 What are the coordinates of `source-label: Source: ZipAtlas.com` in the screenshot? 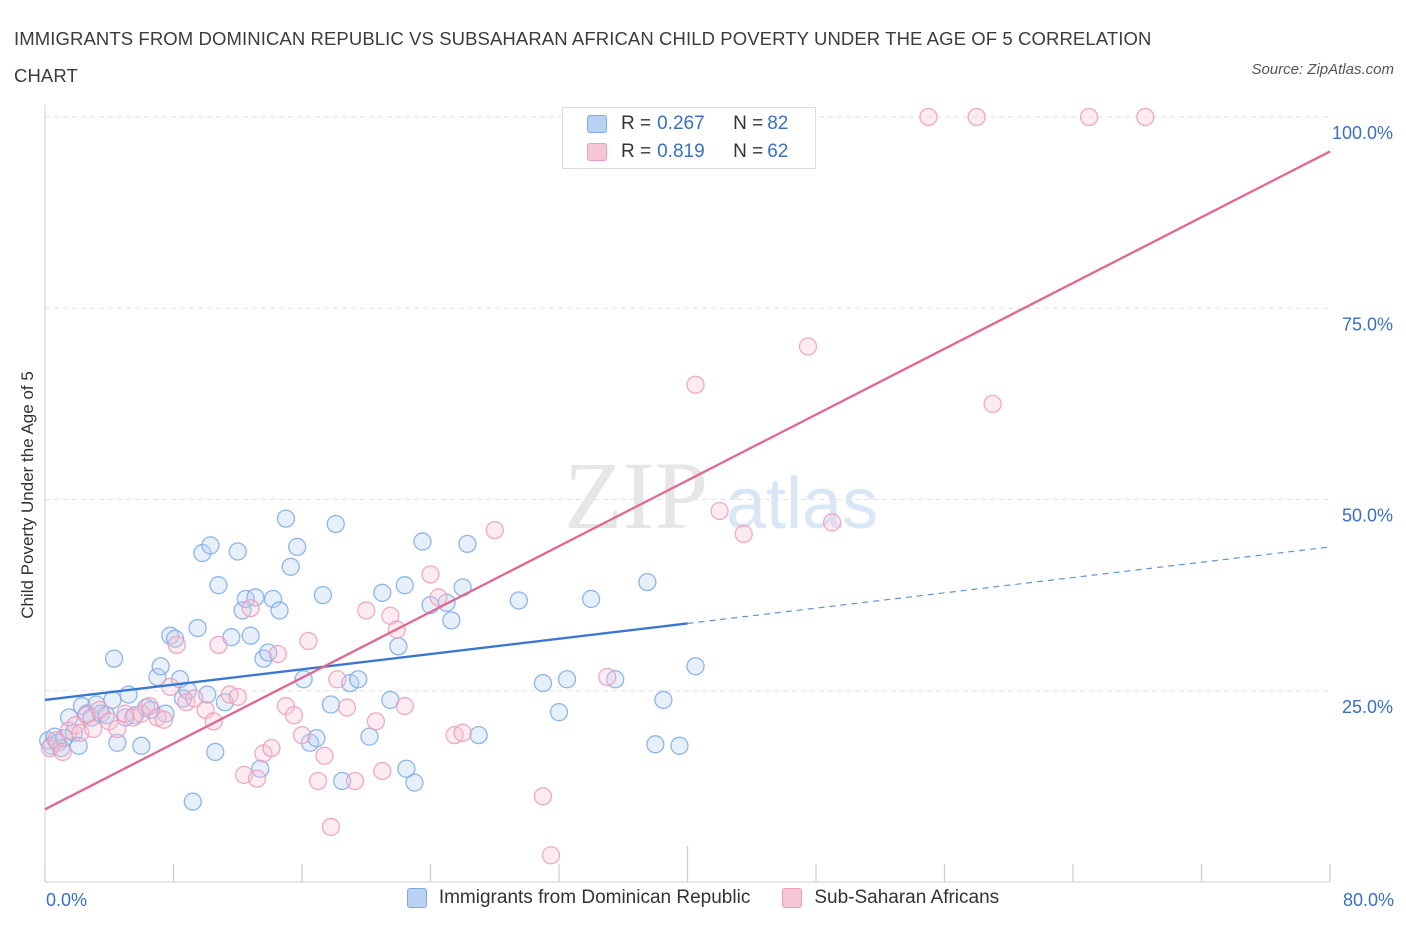 It's located at (1322, 69).